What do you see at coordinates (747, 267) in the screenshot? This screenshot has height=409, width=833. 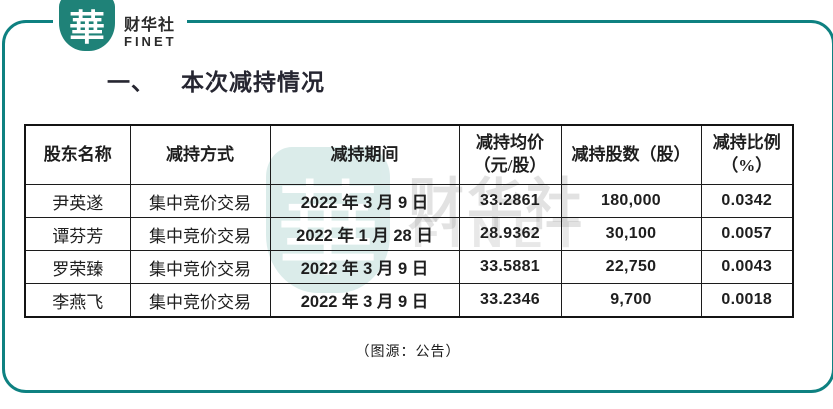 I see `cell-ratio: 0.0043` at bounding box center [747, 267].